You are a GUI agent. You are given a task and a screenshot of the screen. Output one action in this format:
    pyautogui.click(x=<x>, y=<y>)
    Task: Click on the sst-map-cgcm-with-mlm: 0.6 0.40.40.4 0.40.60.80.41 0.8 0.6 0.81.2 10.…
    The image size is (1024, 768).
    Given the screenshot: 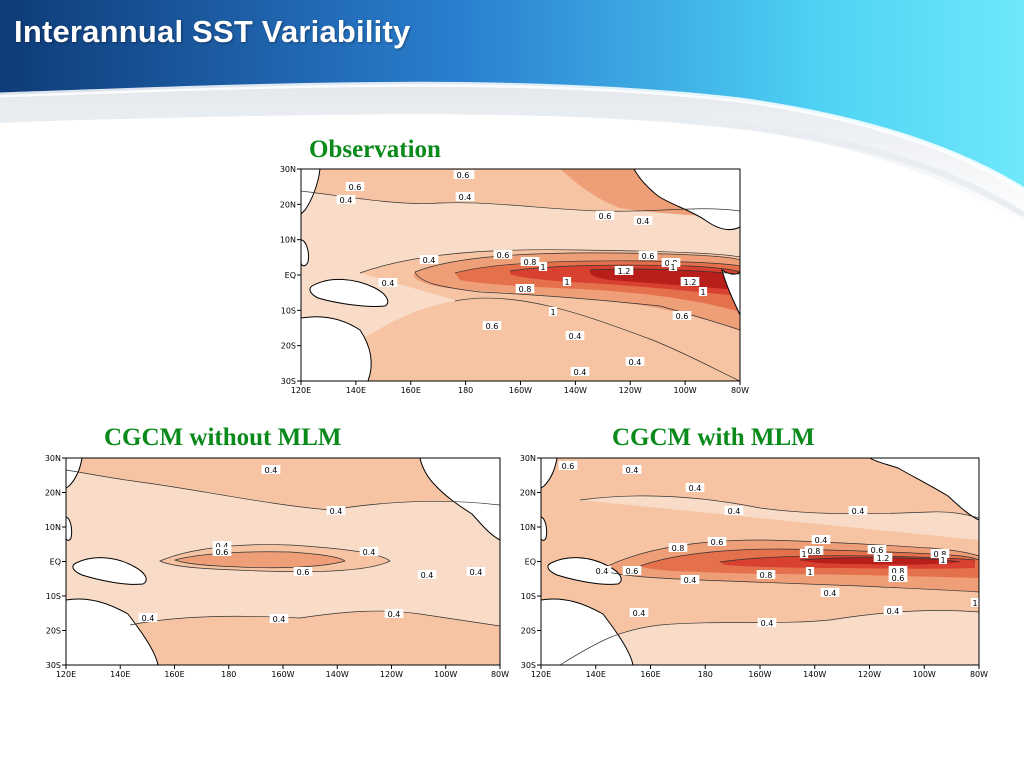 What is the action you would take?
    pyautogui.click(x=754, y=566)
    